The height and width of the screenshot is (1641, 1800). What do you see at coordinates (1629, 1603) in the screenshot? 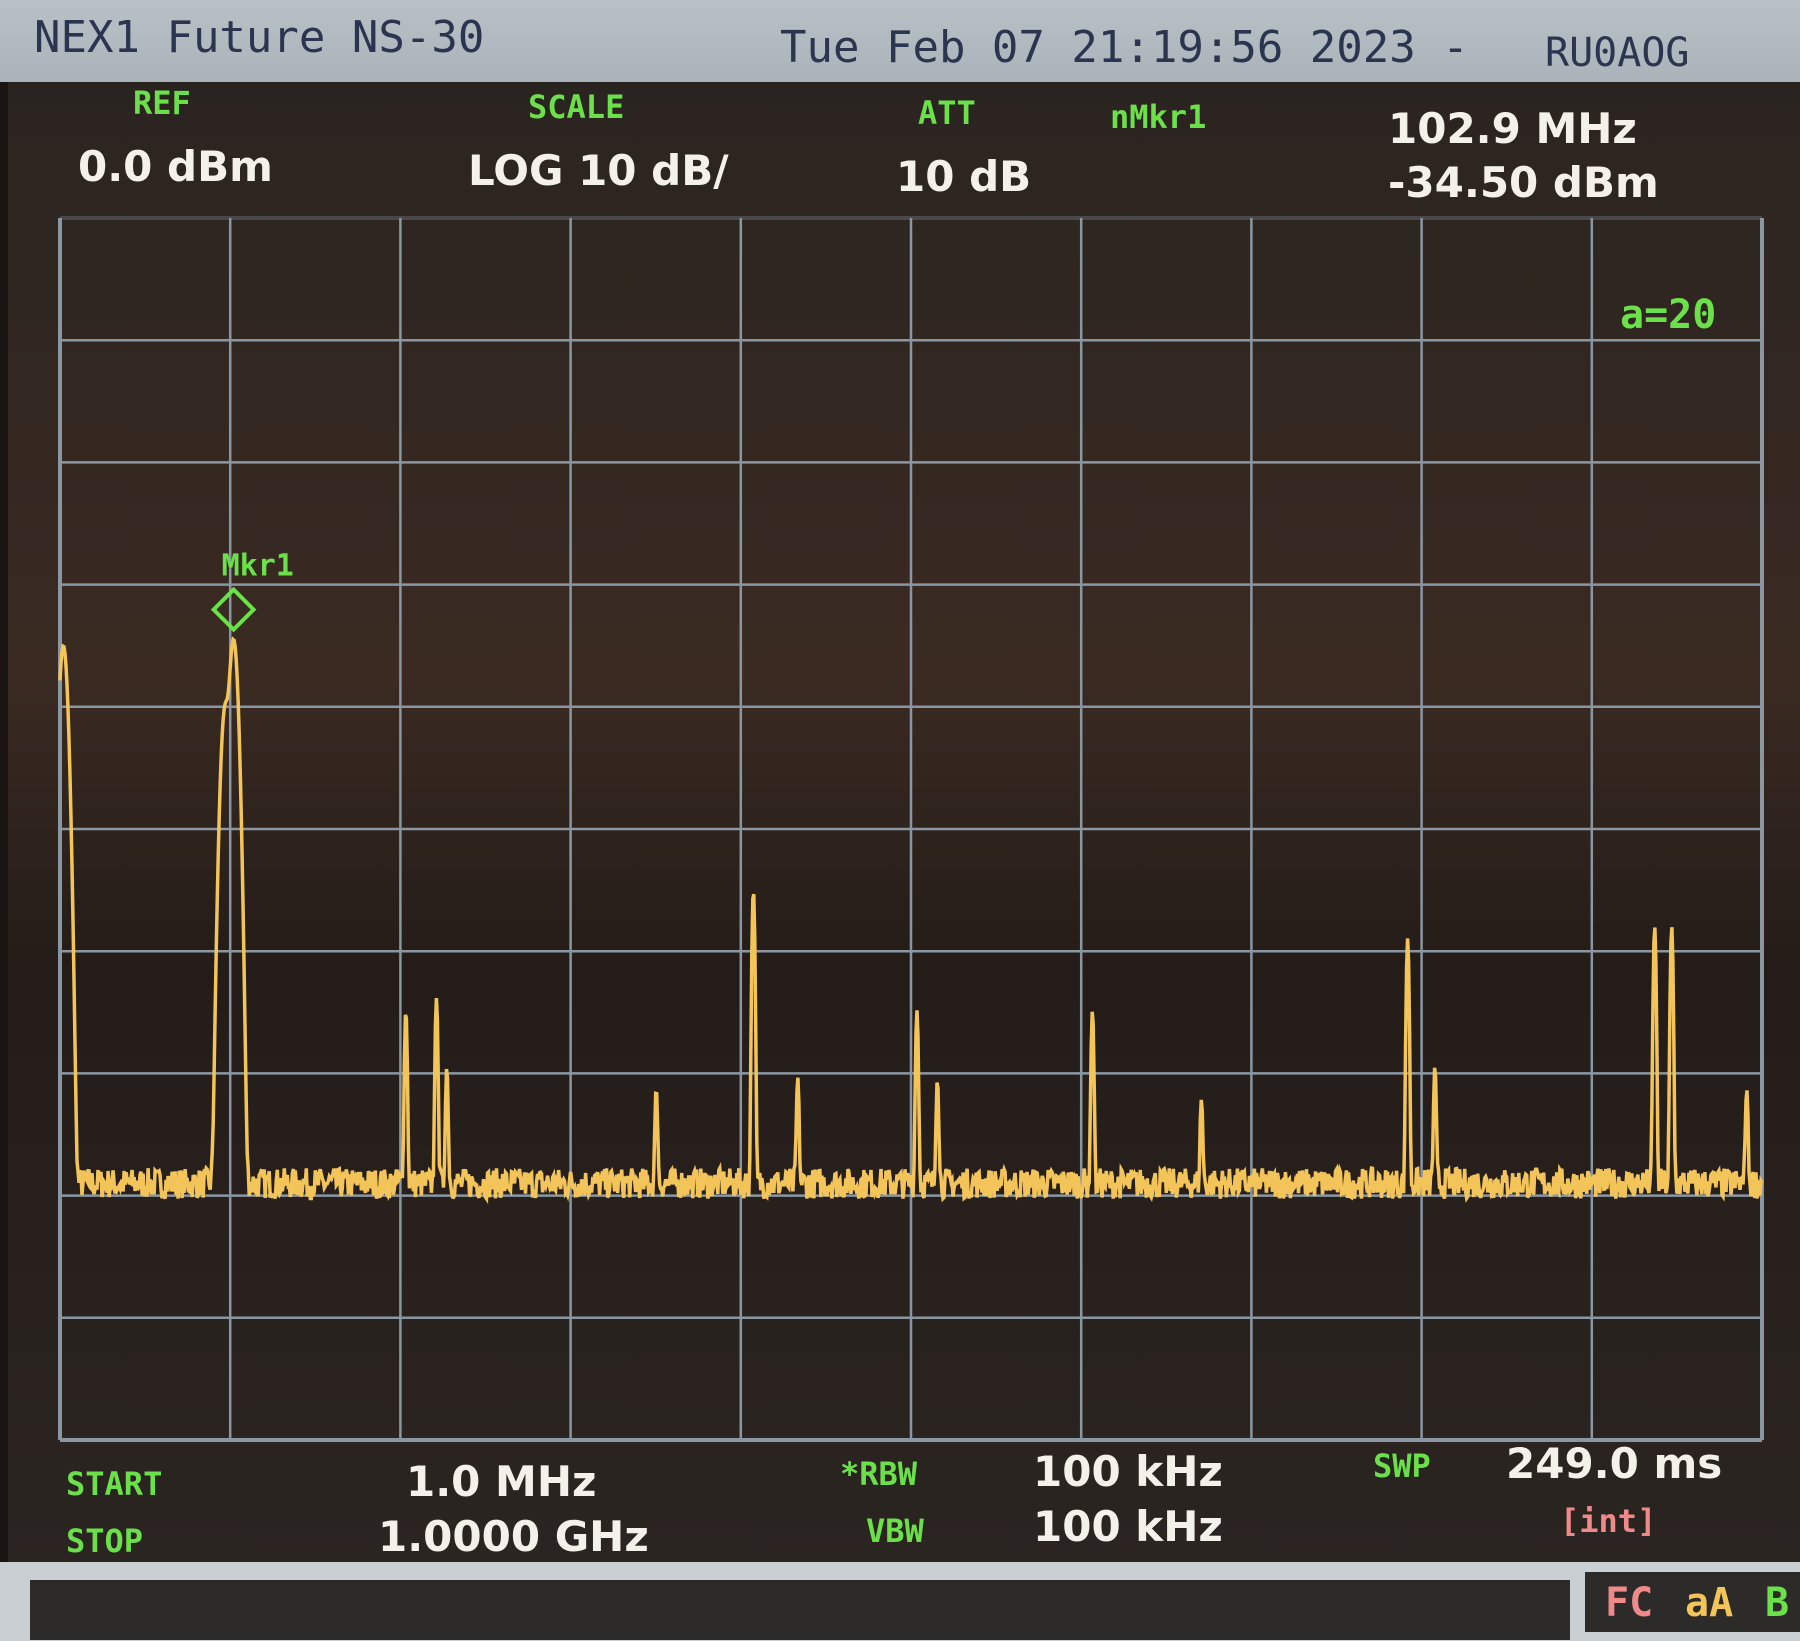
I see `fc-indicator: FC` at bounding box center [1629, 1603].